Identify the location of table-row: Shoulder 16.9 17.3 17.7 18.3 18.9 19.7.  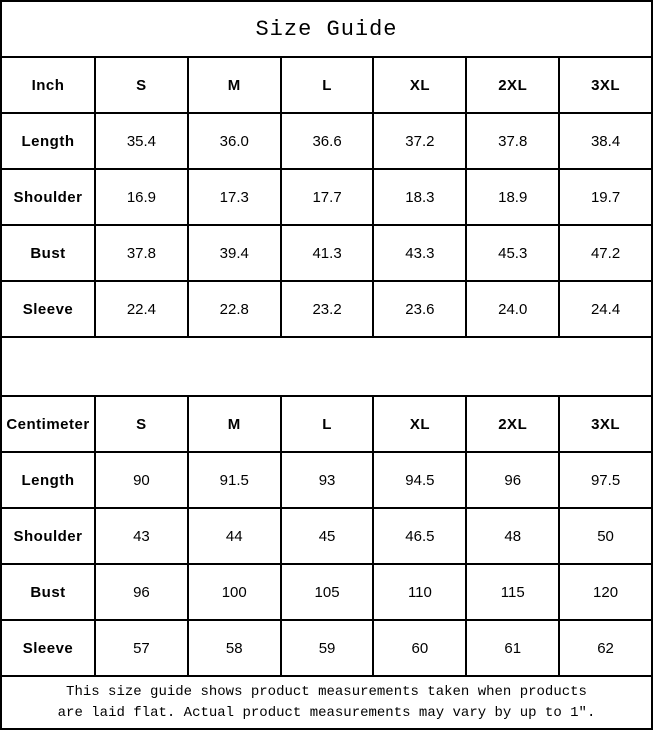
(326, 197).